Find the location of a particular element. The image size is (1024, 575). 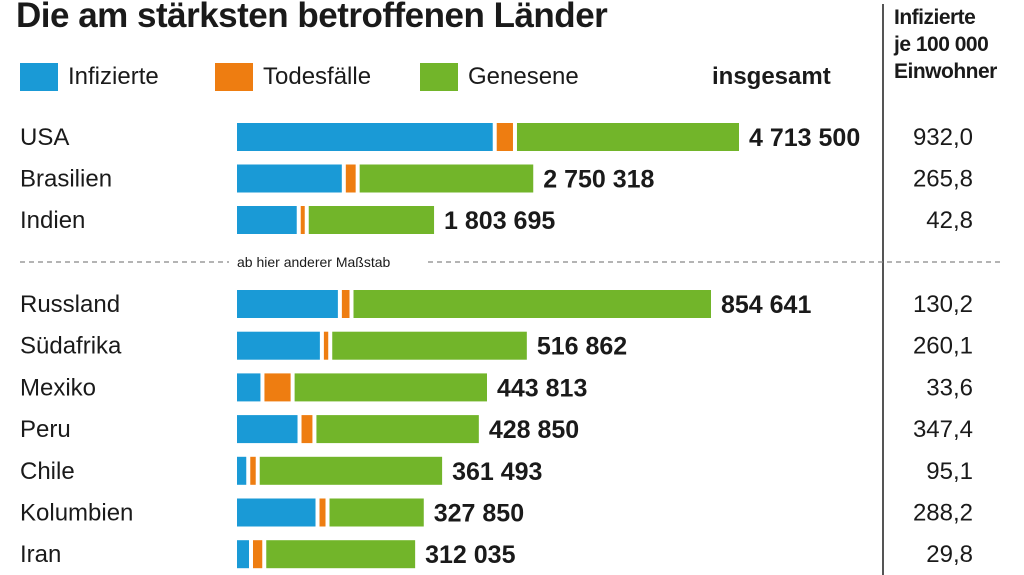

bar-row-iran: Iran 312 035 29,8 is located at coordinates (496, 554).